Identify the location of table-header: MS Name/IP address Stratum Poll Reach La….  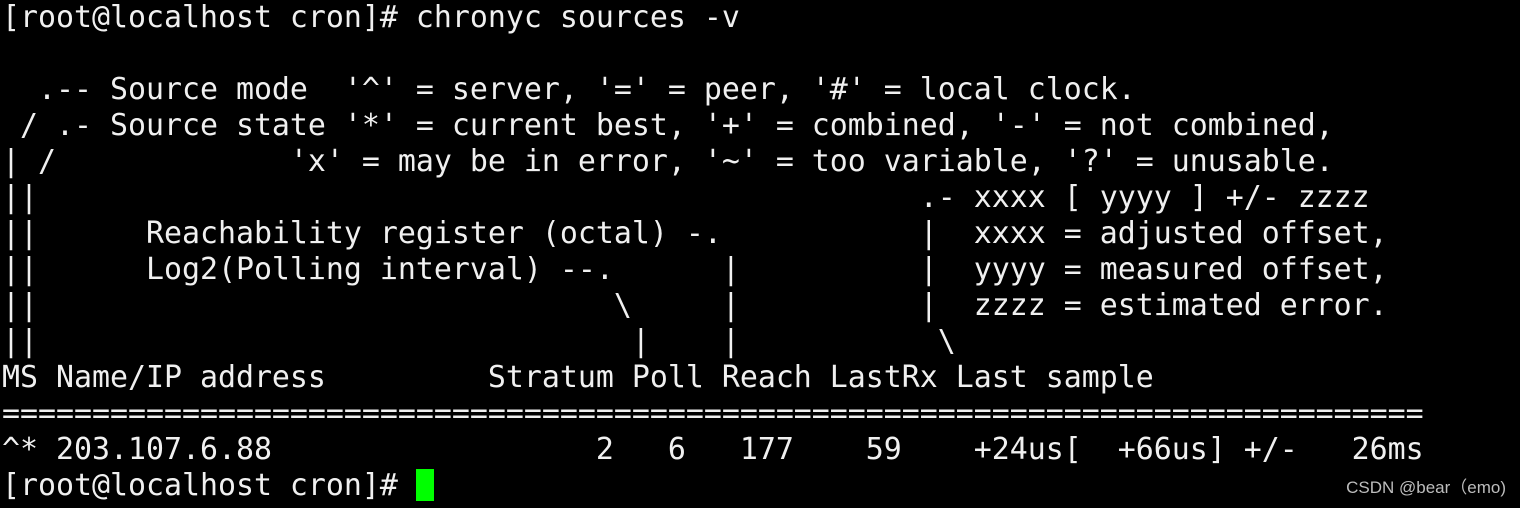
(578, 377).